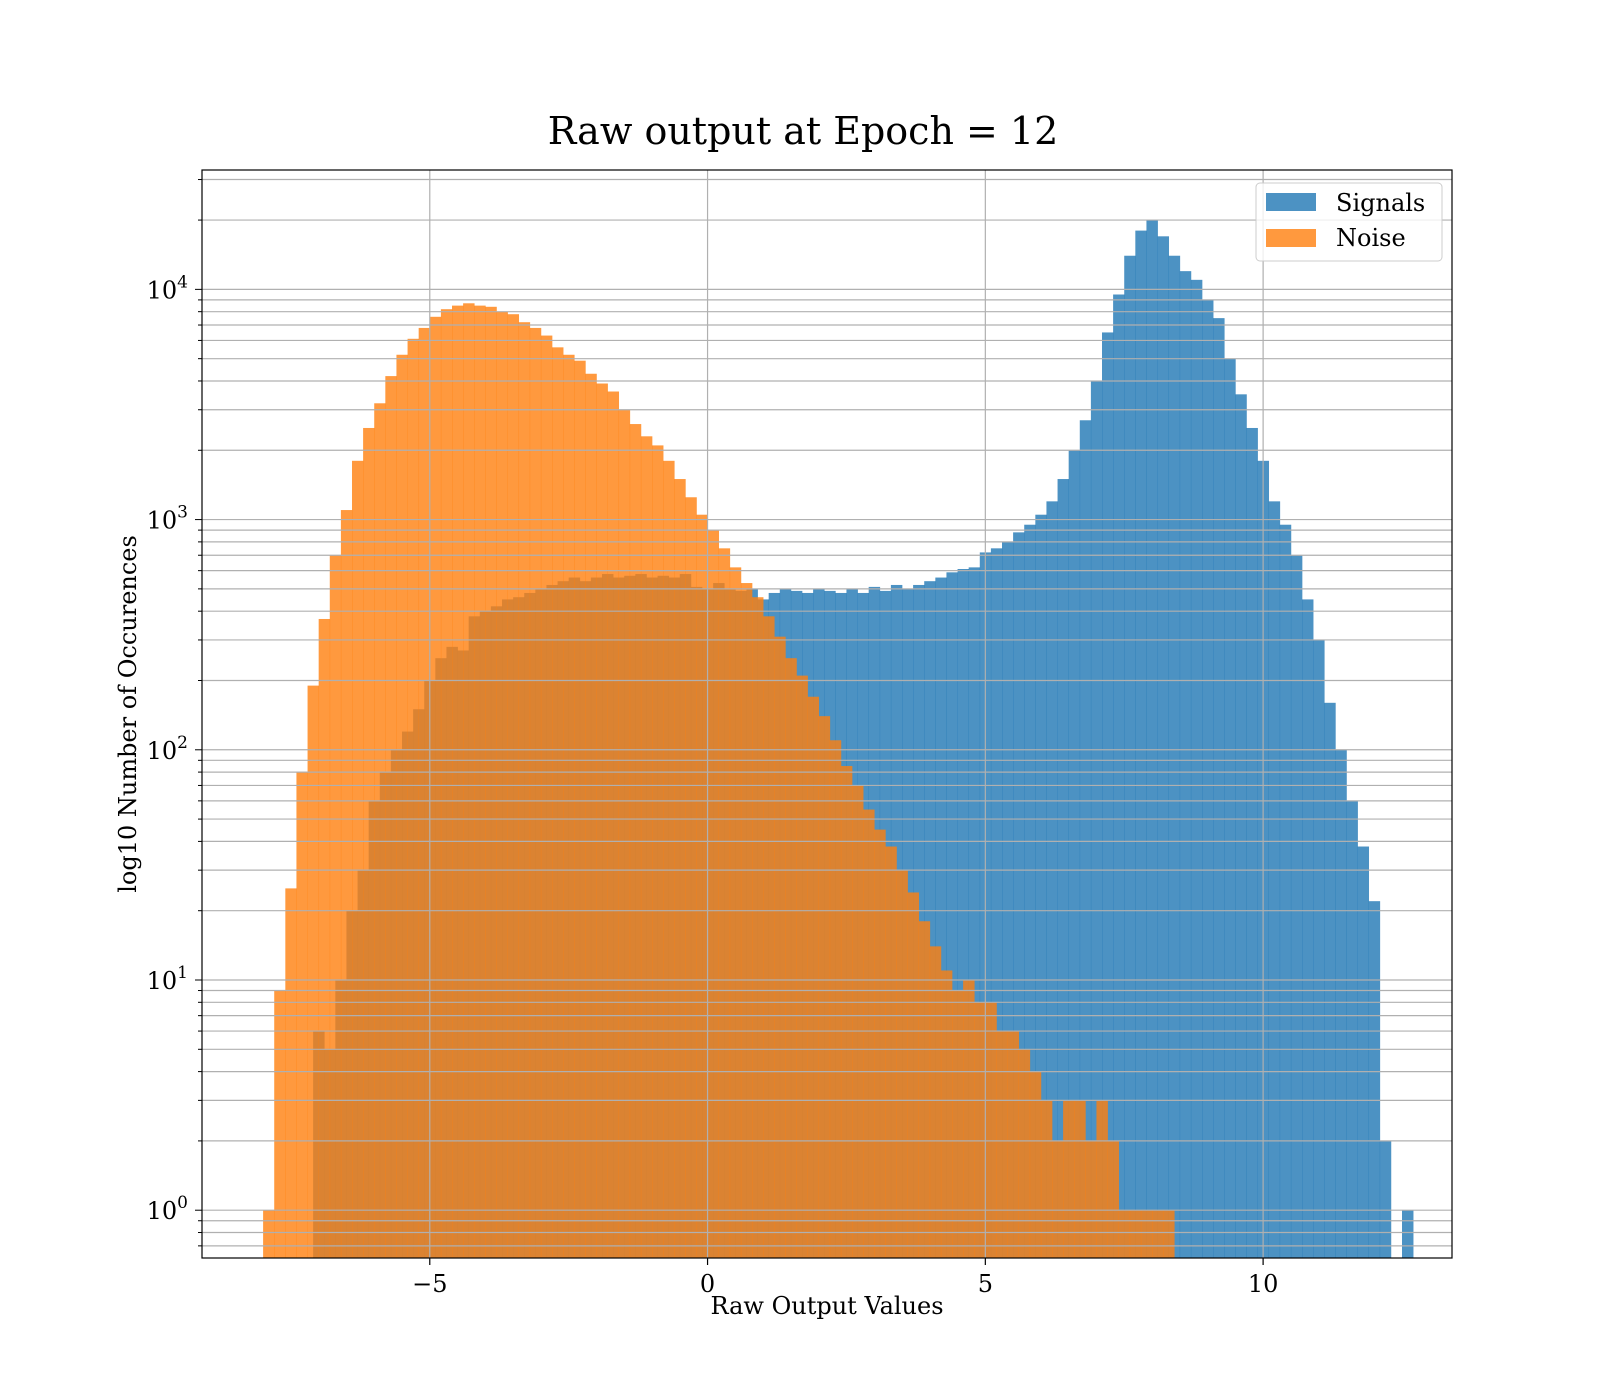  What do you see at coordinates (1291, 202) in the screenshot?
I see `legend-swatch-signals` at bounding box center [1291, 202].